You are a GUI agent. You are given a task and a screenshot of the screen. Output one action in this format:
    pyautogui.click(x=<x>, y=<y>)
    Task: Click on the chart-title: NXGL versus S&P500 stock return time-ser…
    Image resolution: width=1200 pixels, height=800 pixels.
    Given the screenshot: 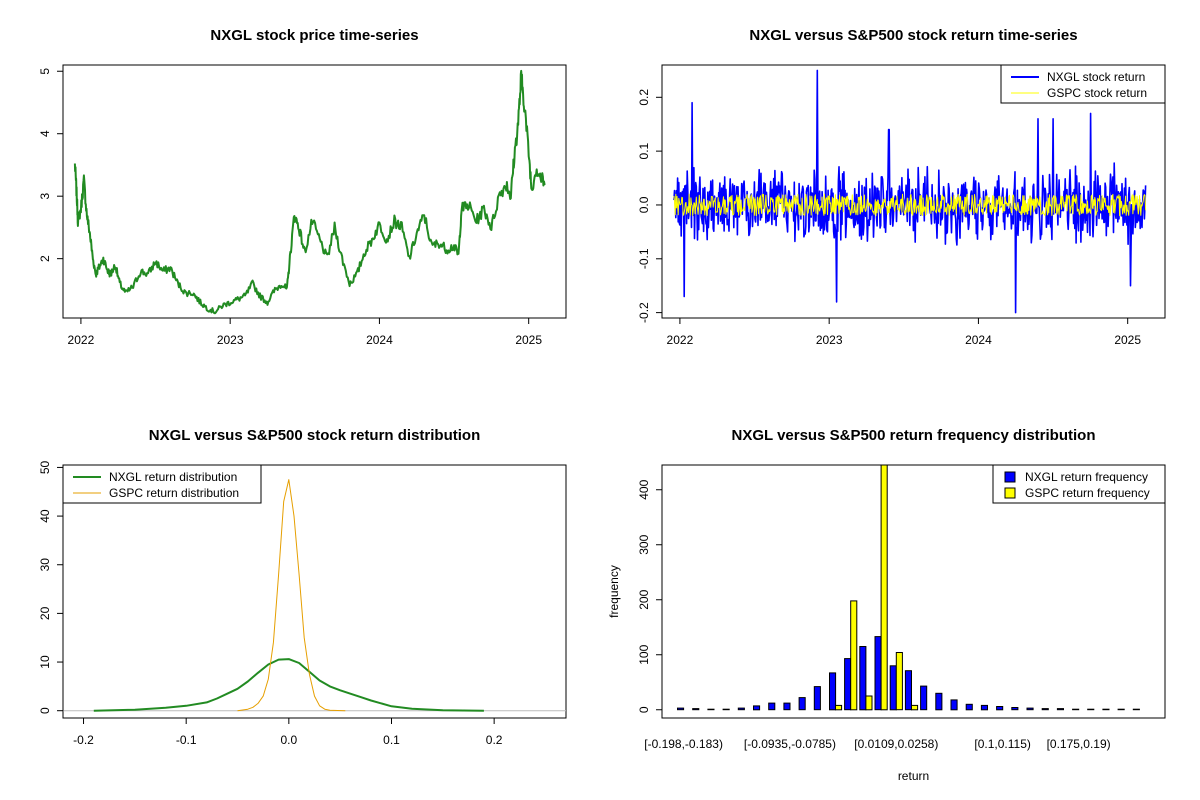 What is the action you would take?
    pyautogui.click(x=913, y=35)
    